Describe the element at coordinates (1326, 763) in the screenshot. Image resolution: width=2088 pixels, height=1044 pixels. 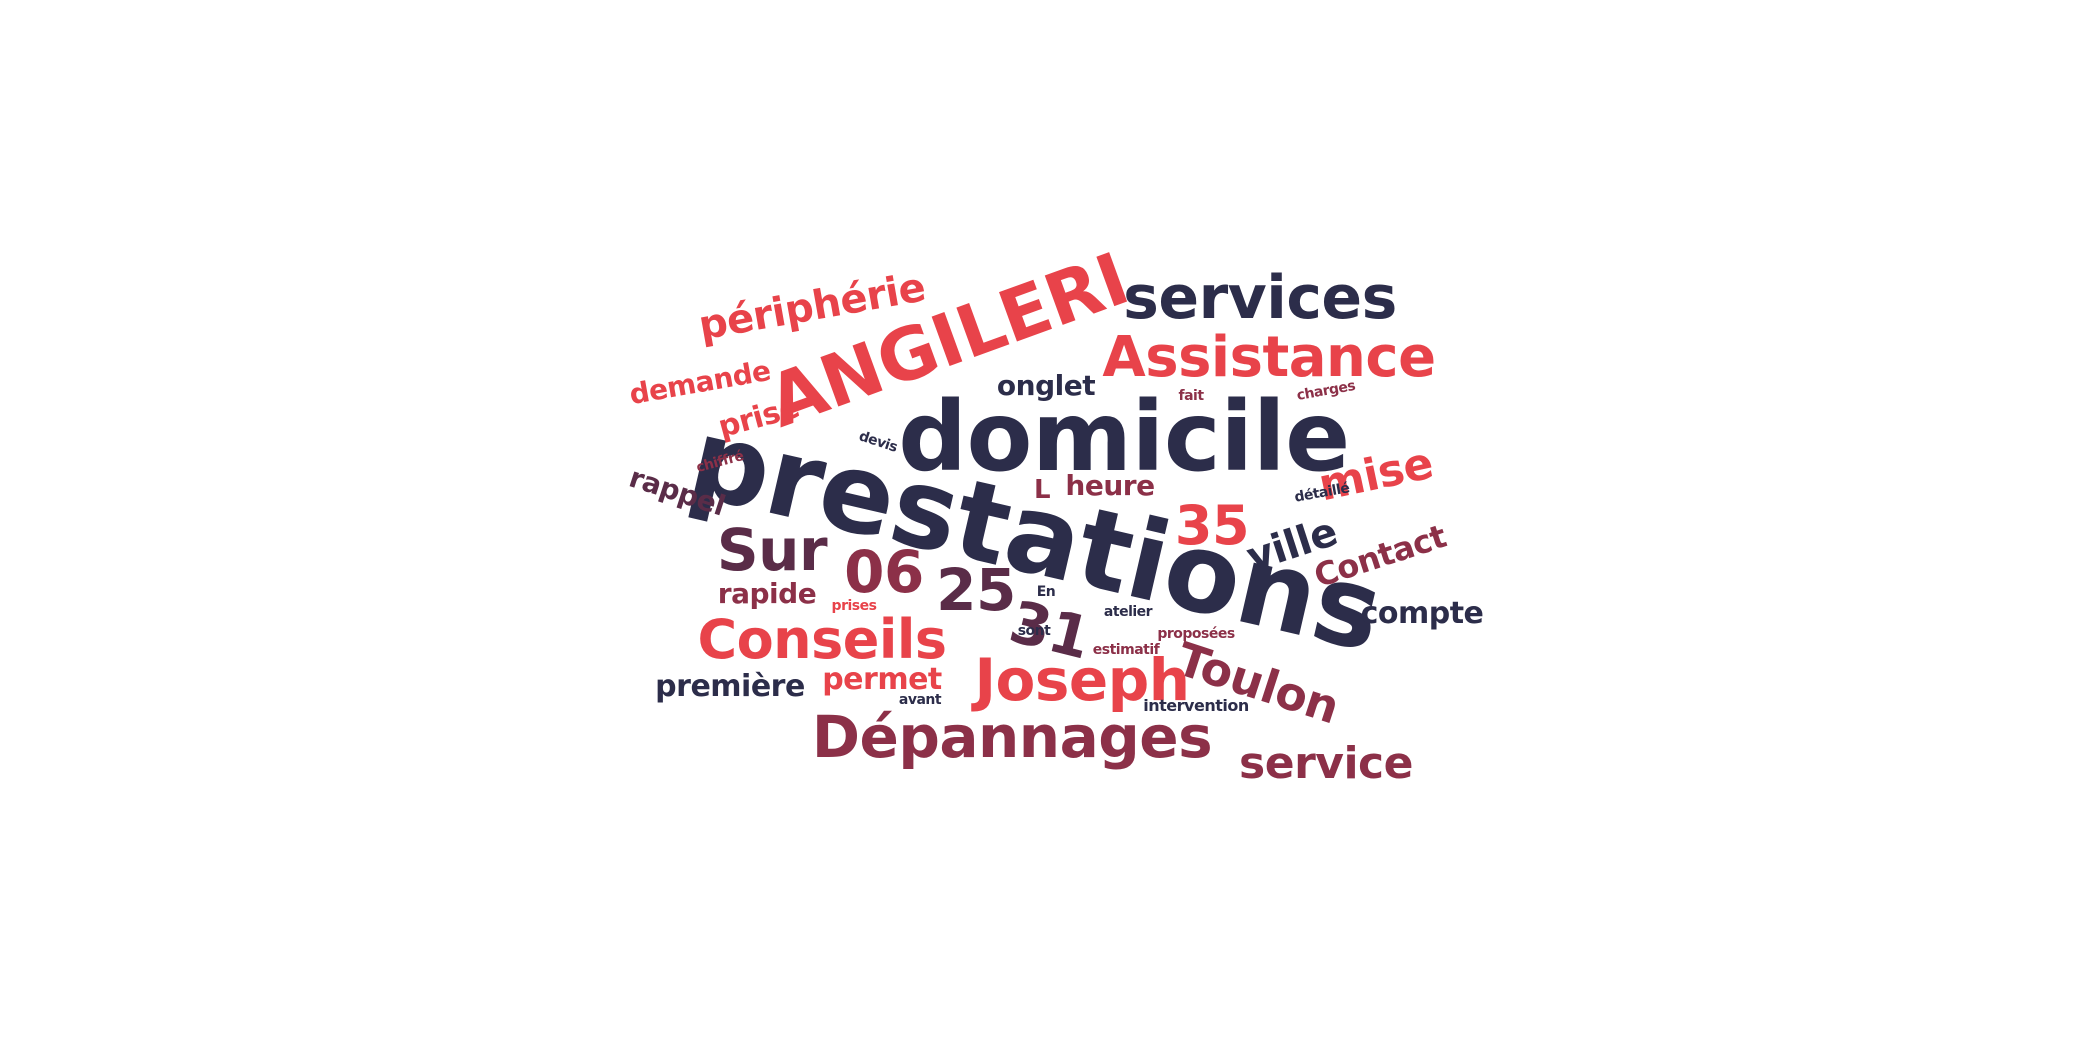
I see `word-service: service` at that location.